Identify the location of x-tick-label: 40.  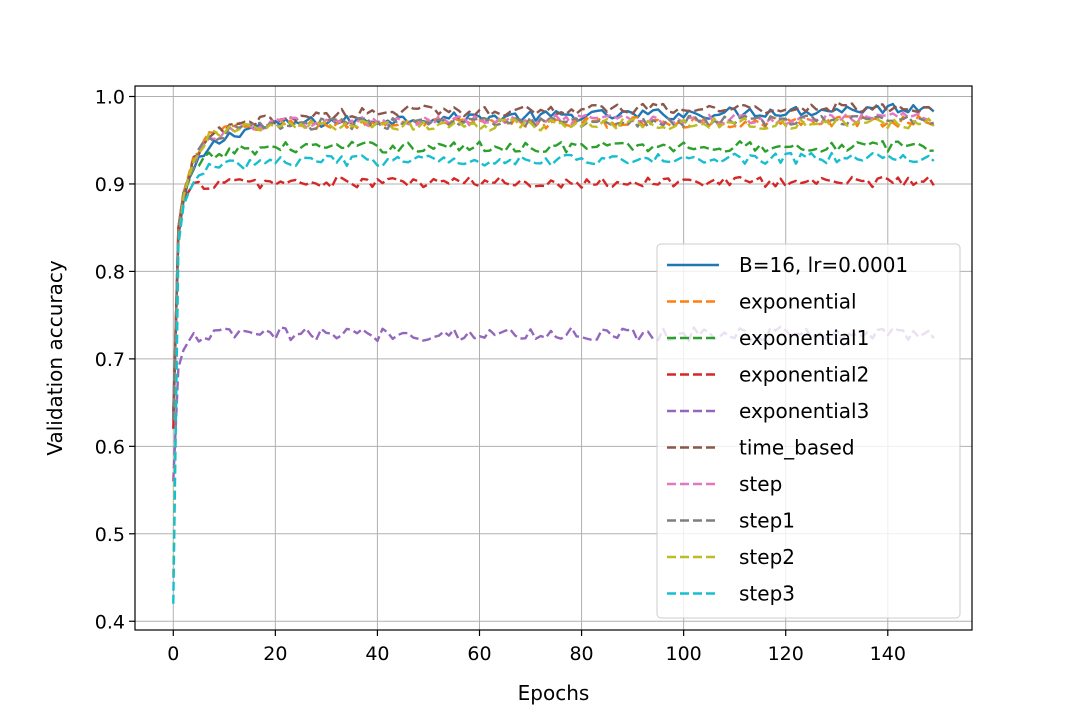
(377, 654).